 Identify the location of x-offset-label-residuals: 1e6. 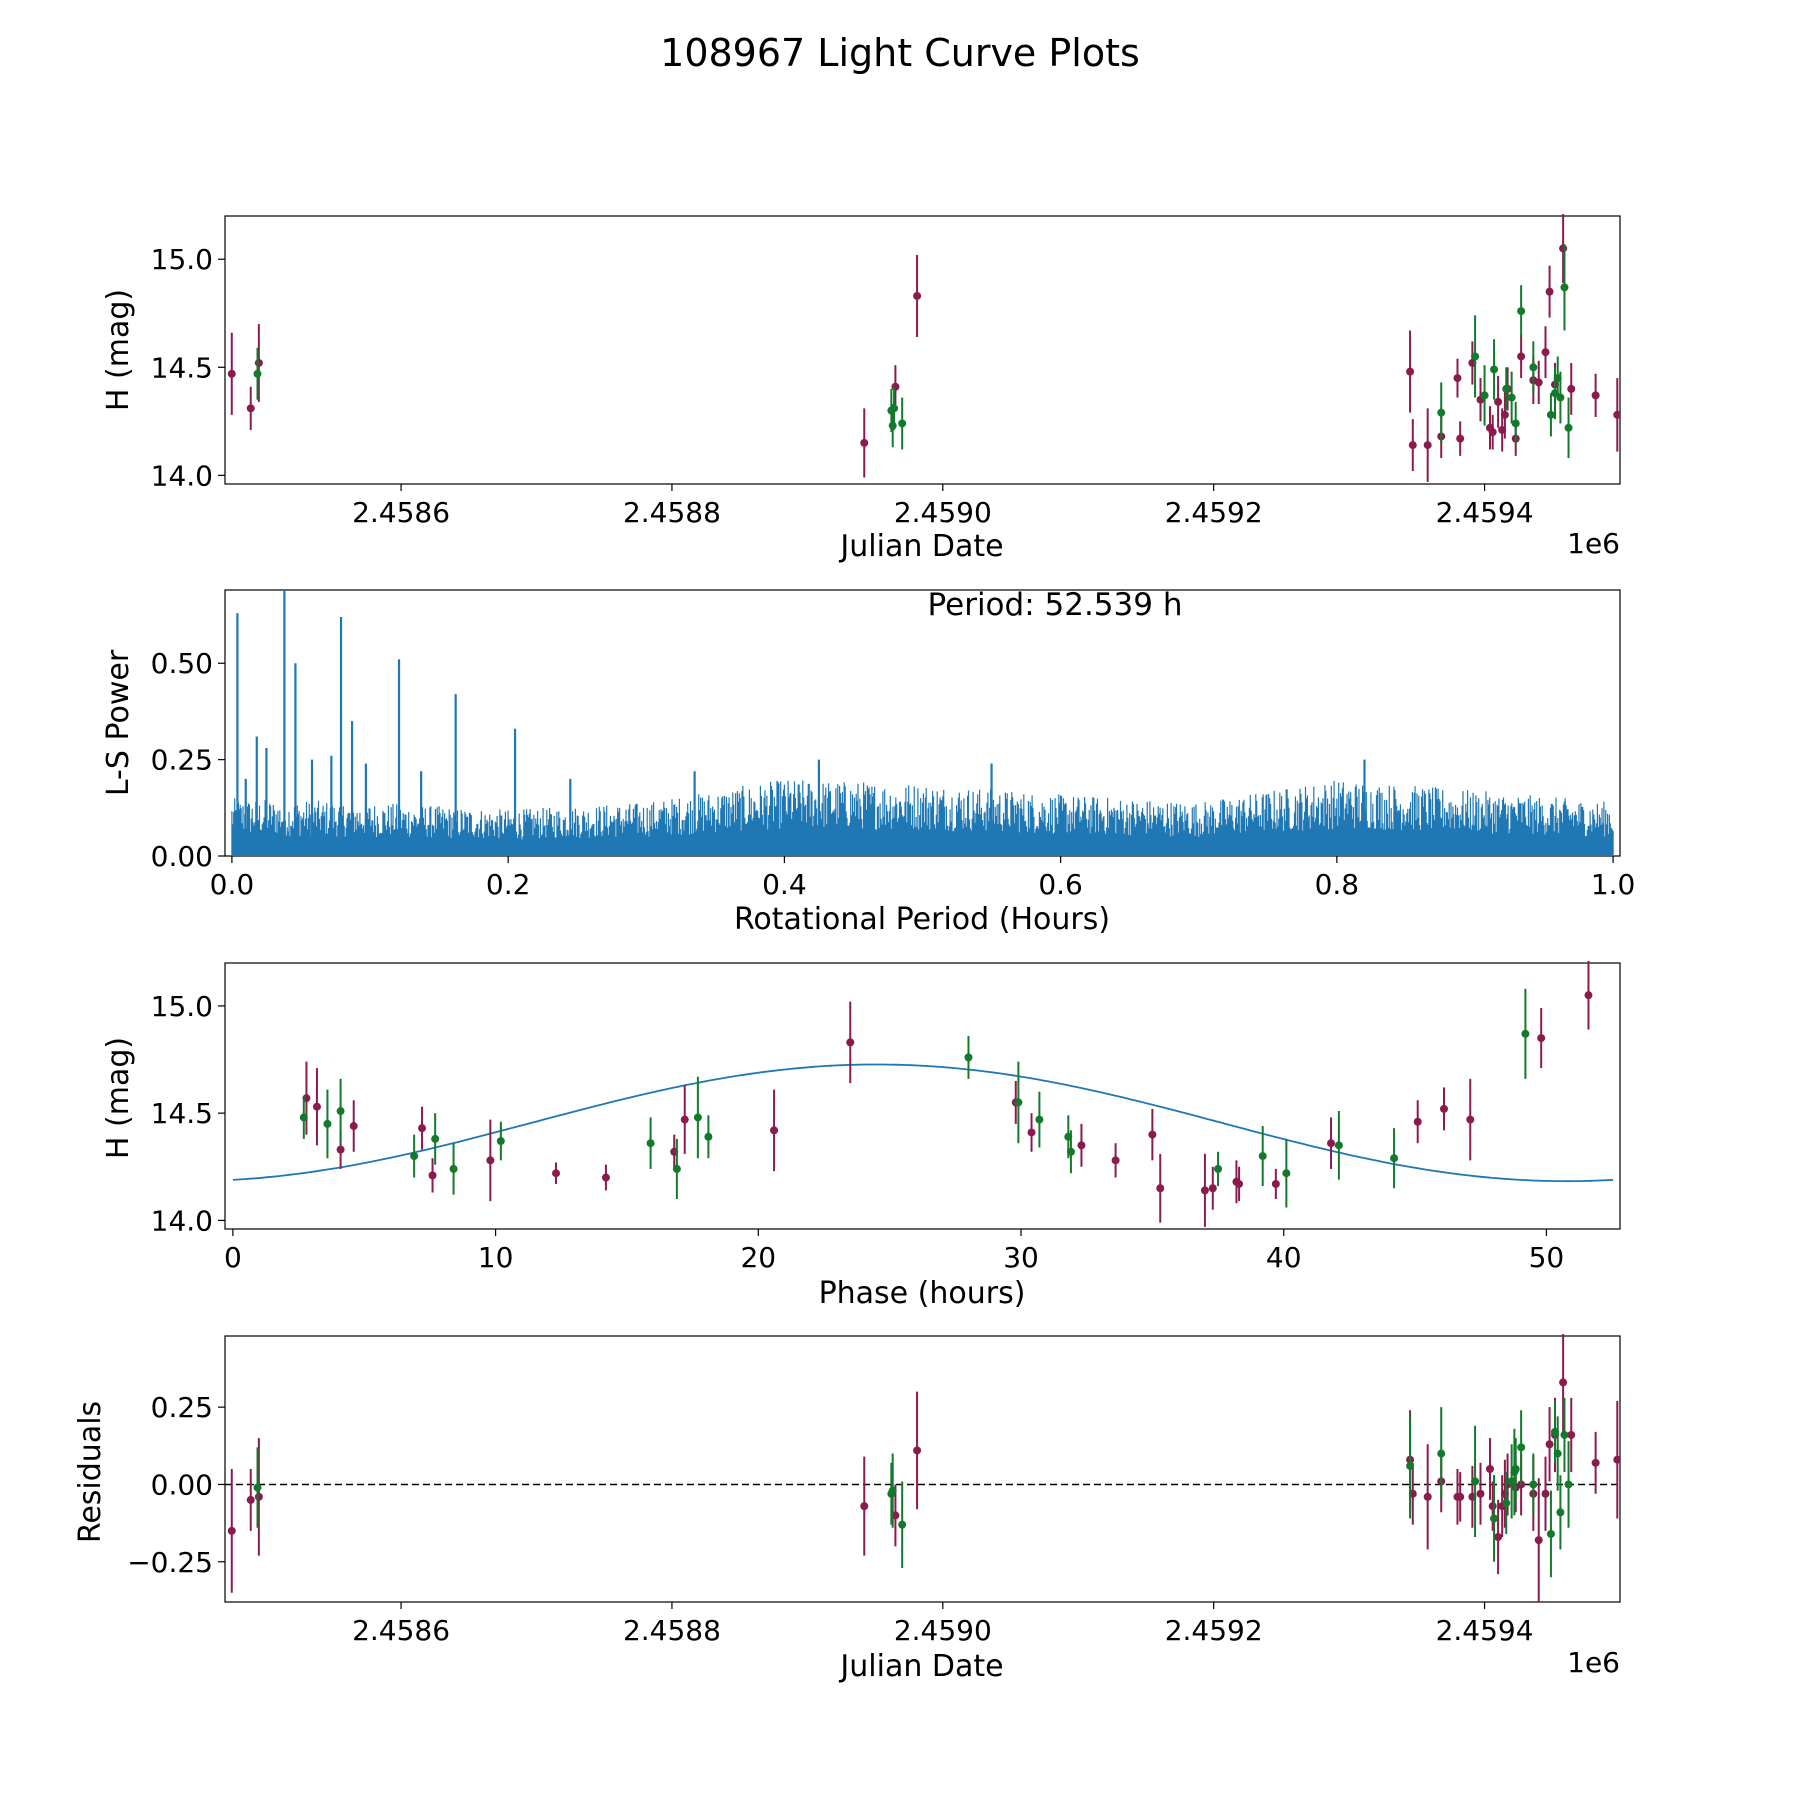
(1593, 1662).